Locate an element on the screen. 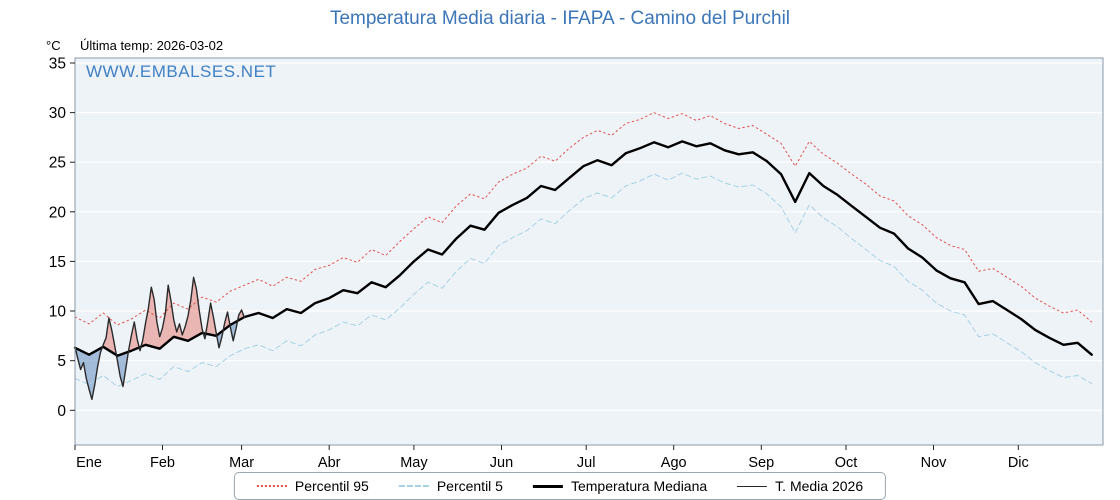 This screenshot has height=500, width=1120. svg-text: 5 is located at coordinates (61, 361).